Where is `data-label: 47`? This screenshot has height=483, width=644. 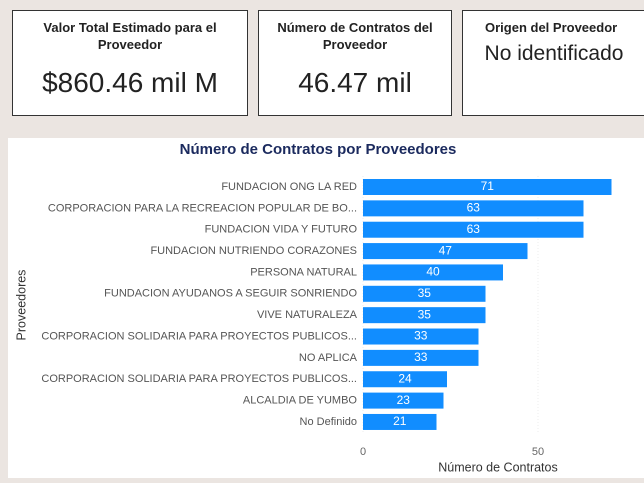 data-label: 47 is located at coordinates (446, 250).